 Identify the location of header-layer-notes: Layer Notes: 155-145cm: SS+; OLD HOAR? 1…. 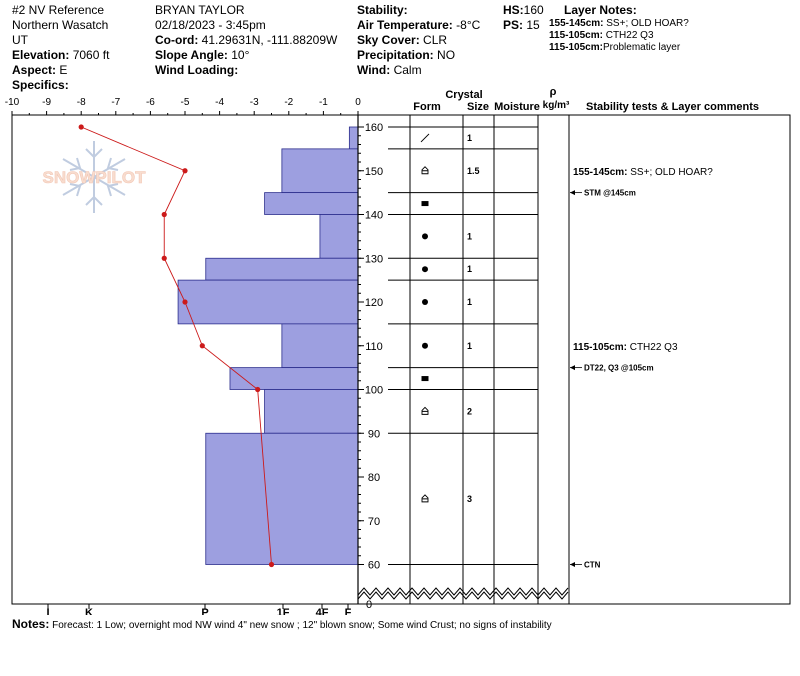
(619, 28).